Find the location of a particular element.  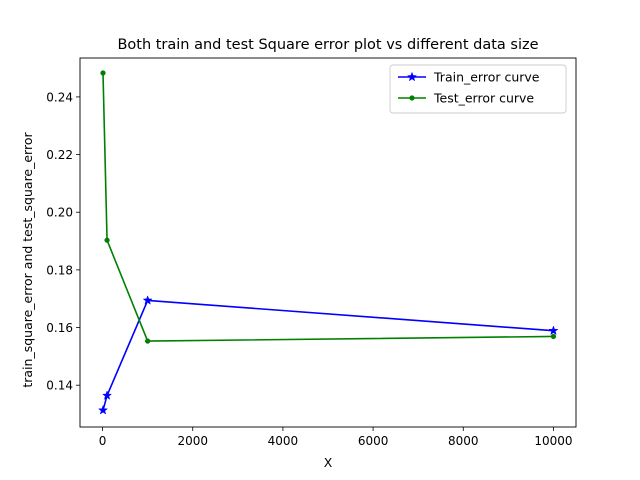

x-tick-label: 6000 is located at coordinates (373, 441).